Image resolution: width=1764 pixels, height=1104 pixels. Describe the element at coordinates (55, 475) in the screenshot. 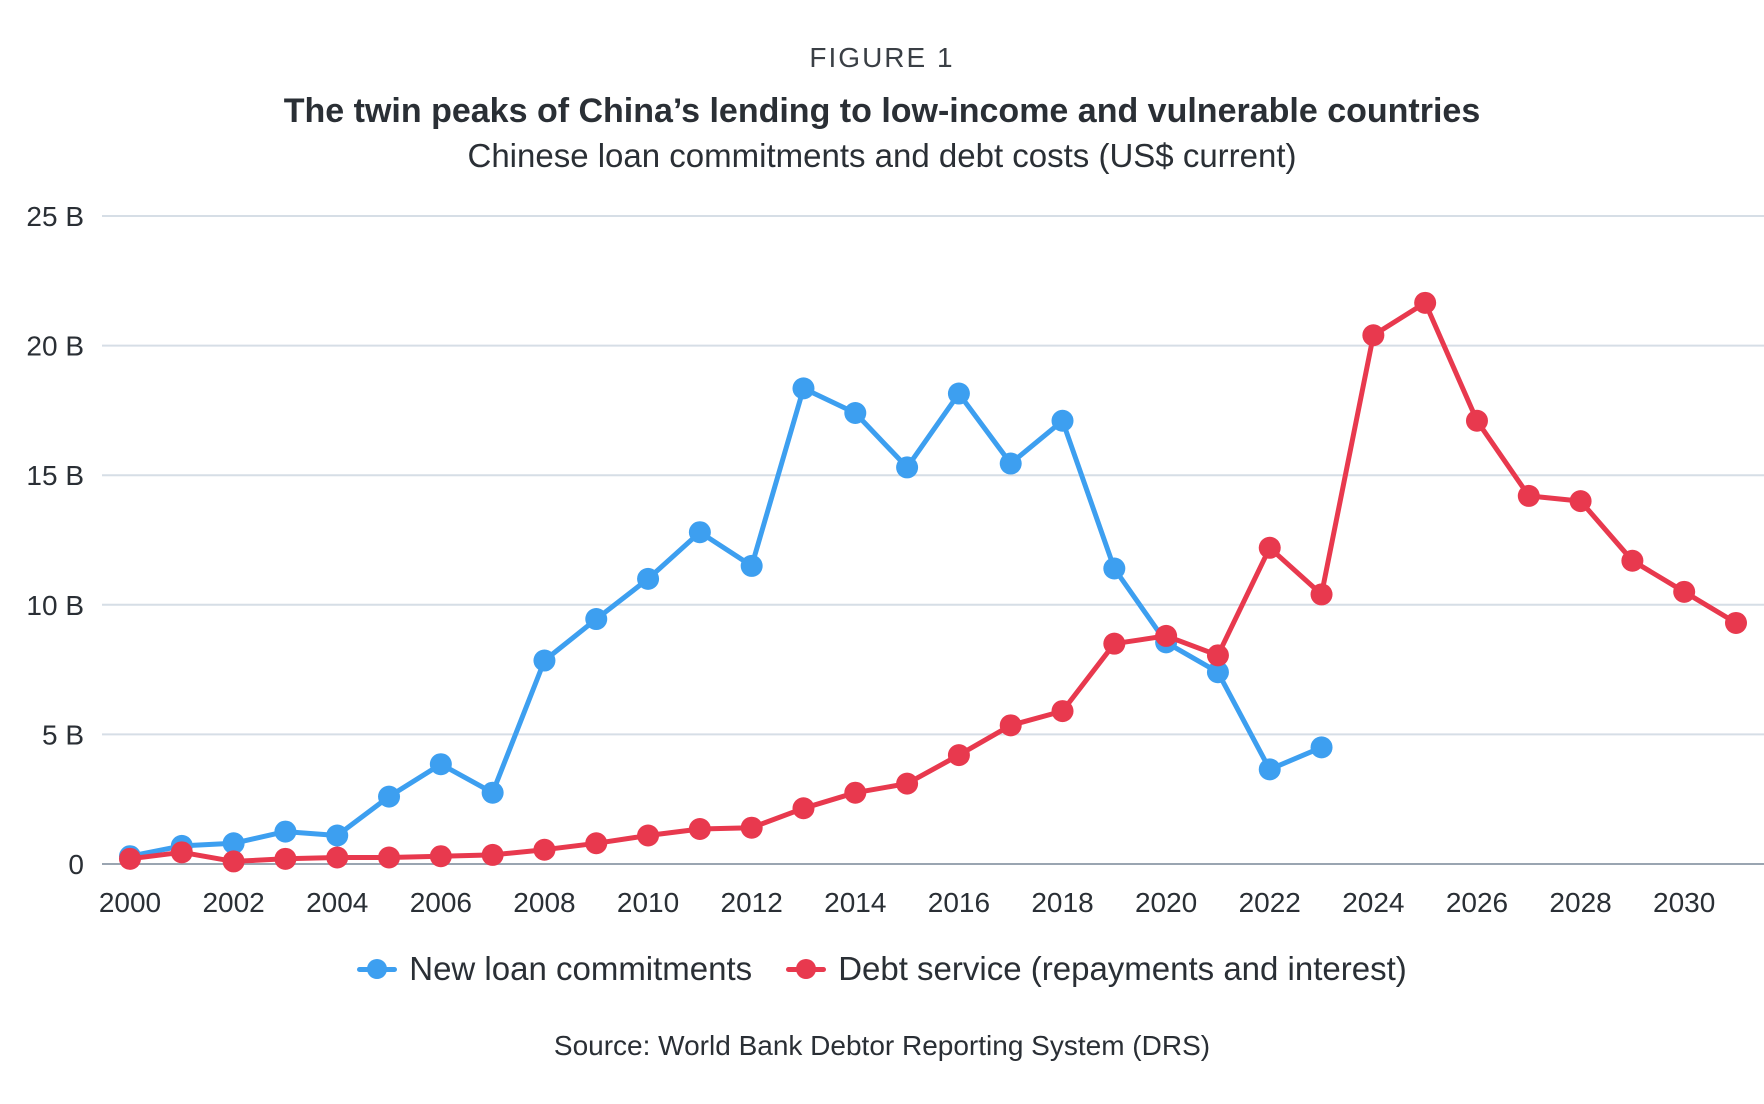

I see `y-tick-label: 15 B` at that location.